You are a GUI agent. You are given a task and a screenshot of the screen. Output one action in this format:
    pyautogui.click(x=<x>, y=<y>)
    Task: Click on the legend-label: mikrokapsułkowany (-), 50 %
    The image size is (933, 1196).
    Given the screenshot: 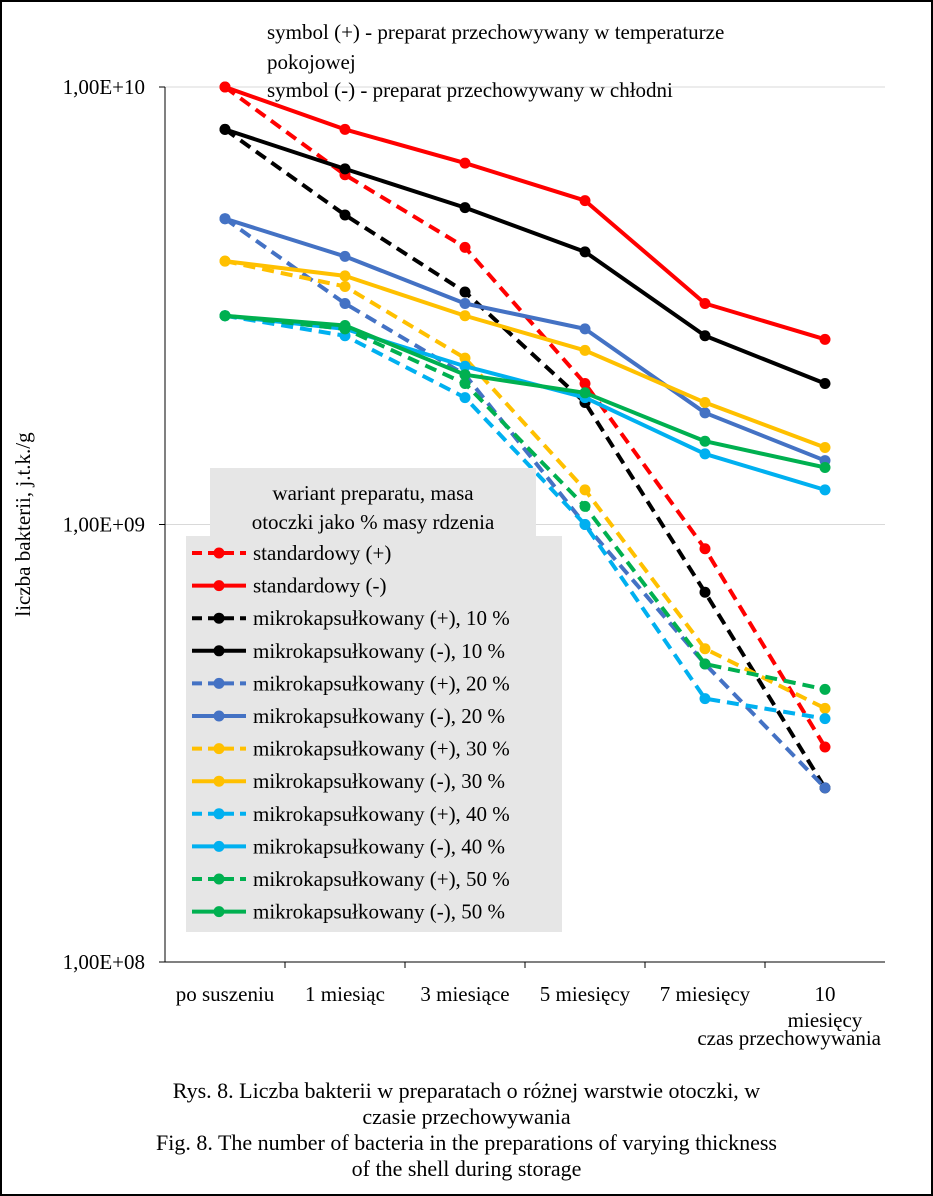 What is the action you would take?
    pyautogui.click(x=379, y=912)
    